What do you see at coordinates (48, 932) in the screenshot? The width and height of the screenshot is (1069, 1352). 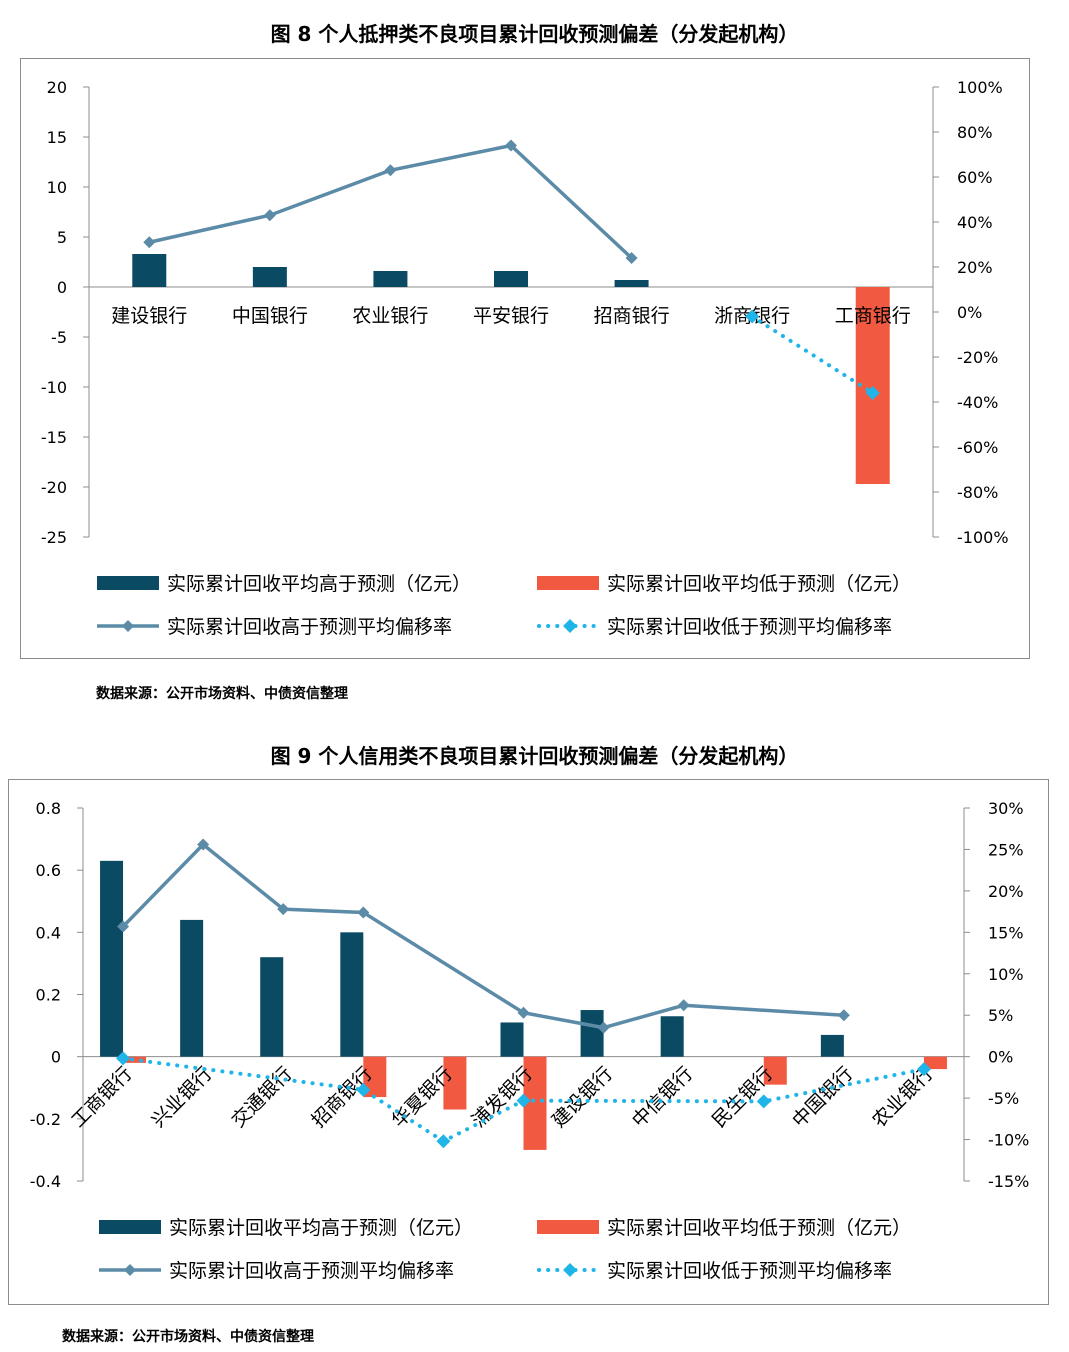 I see `left-tick-label: 0.4` at bounding box center [48, 932].